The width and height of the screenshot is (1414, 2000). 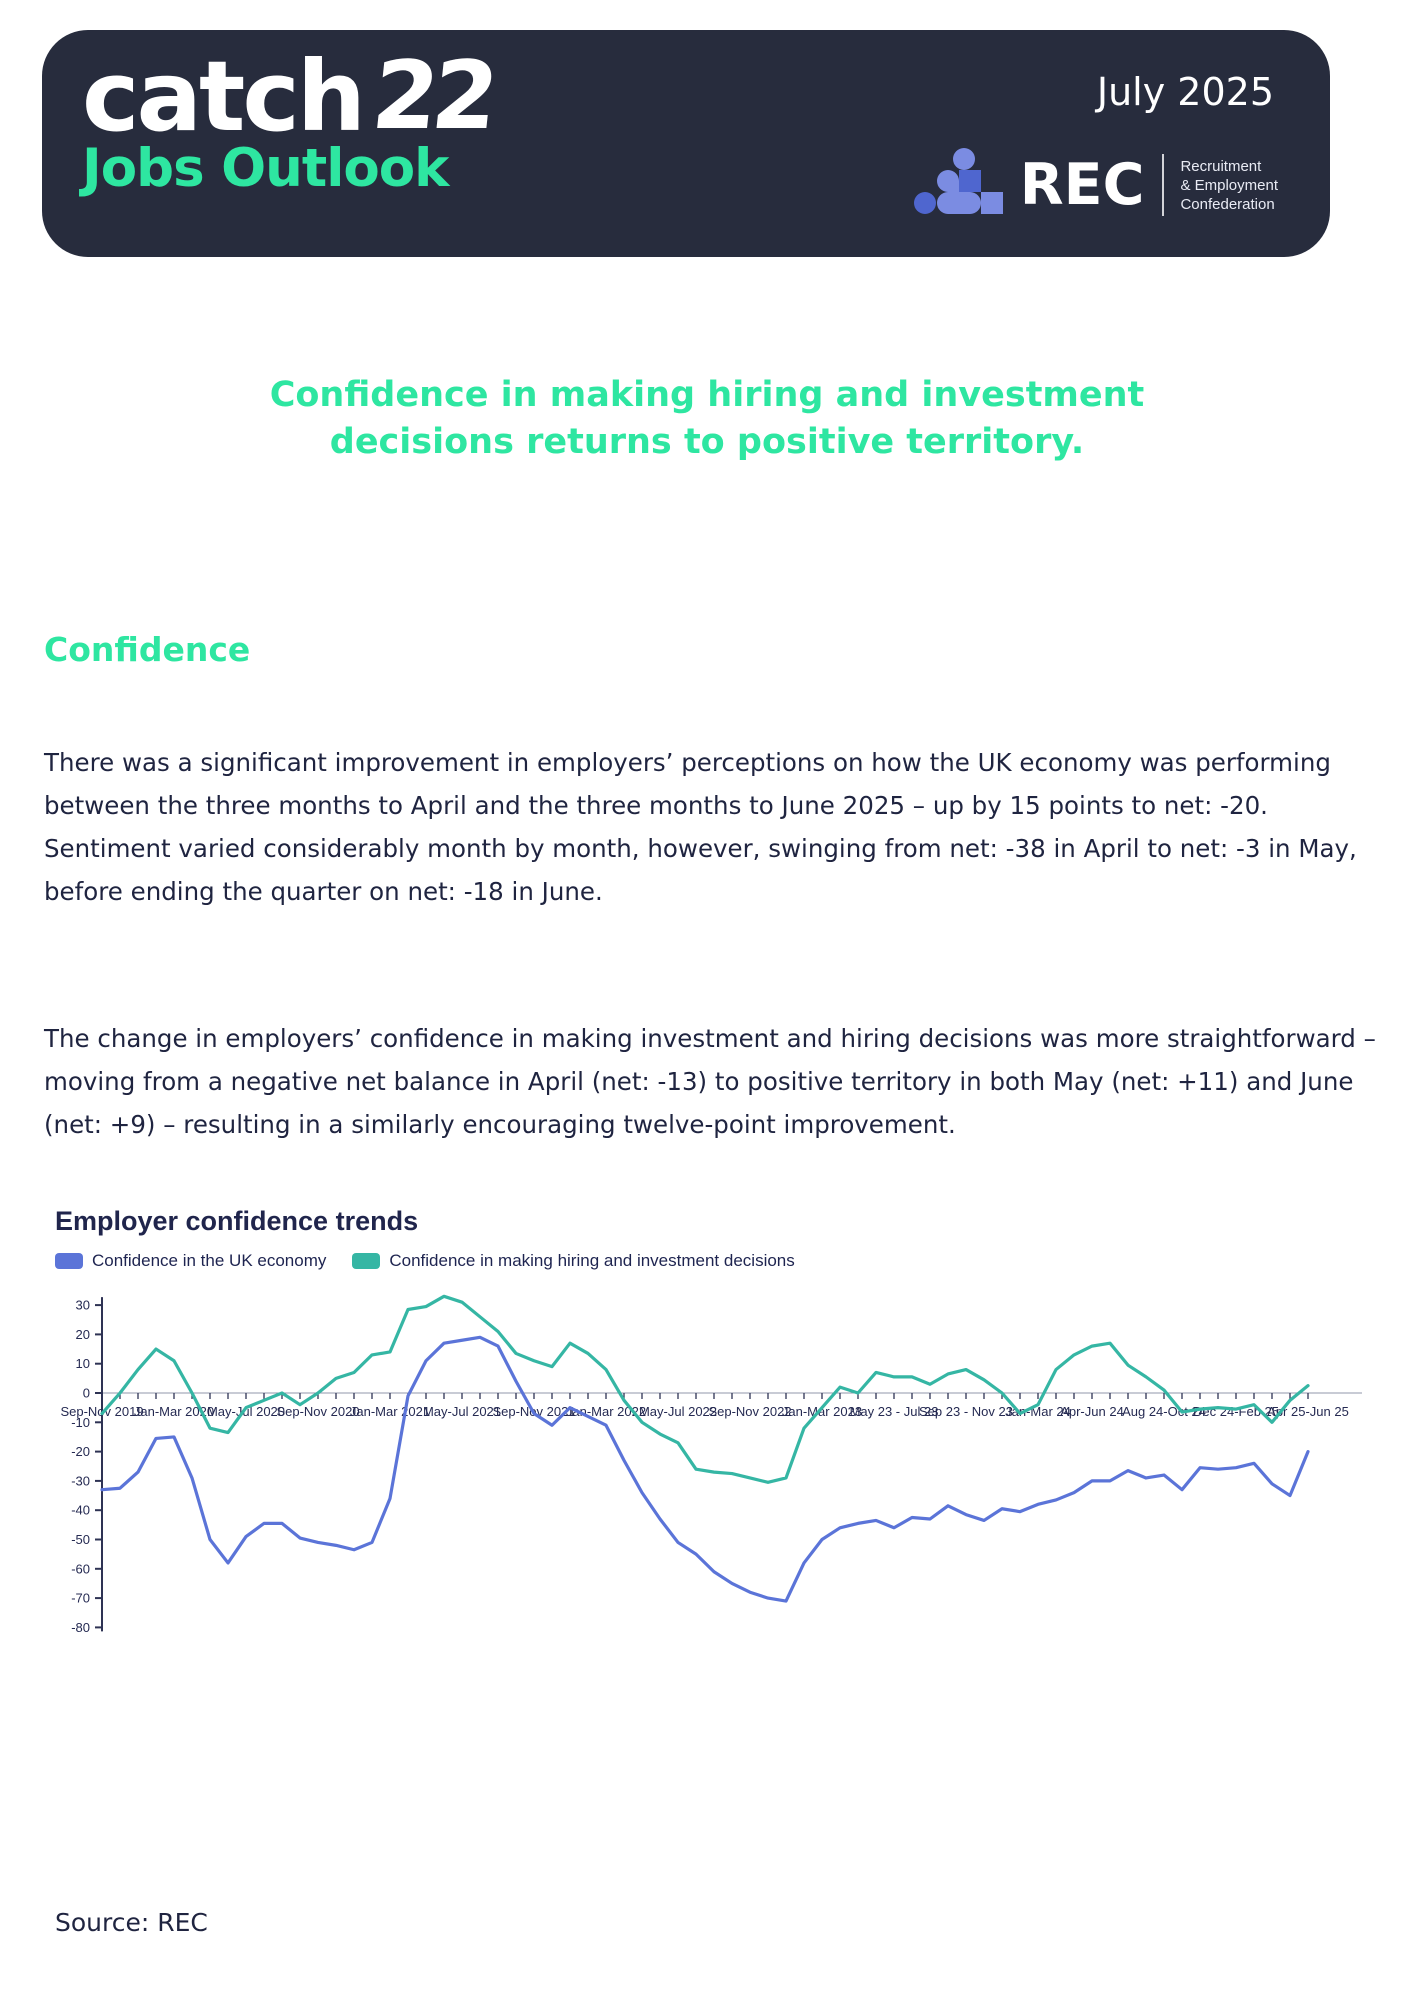 I want to click on rec-tagline: Recruitment & Employment Confederation, so click(x=1229, y=185).